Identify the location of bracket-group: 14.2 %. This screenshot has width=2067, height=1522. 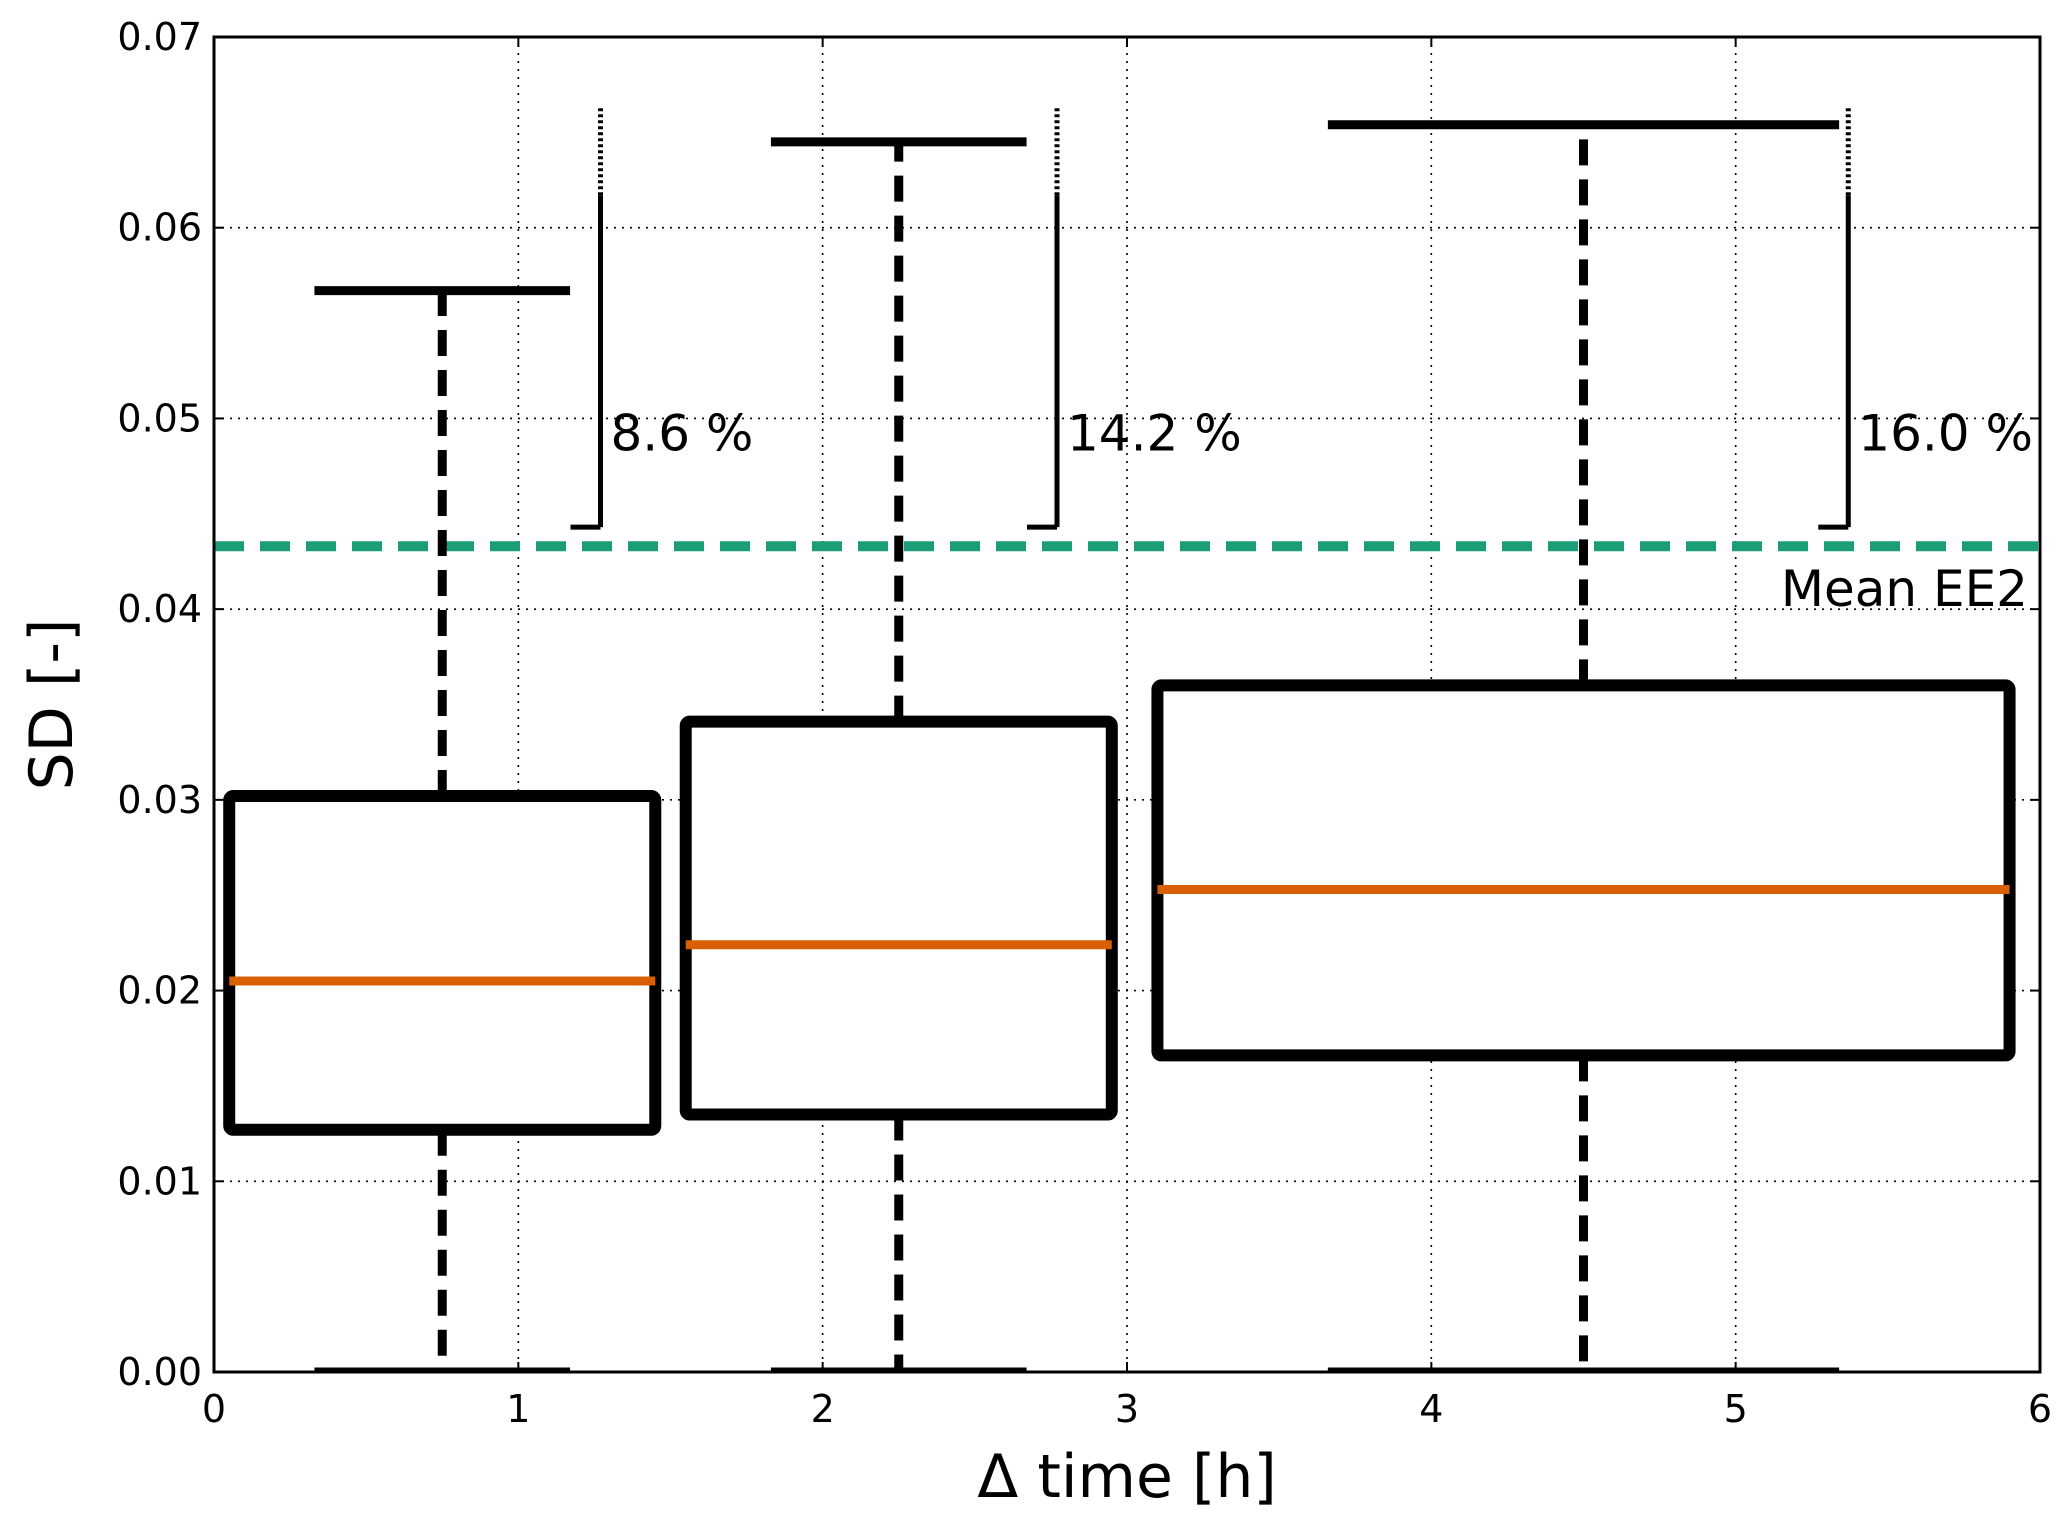
(1134, 318).